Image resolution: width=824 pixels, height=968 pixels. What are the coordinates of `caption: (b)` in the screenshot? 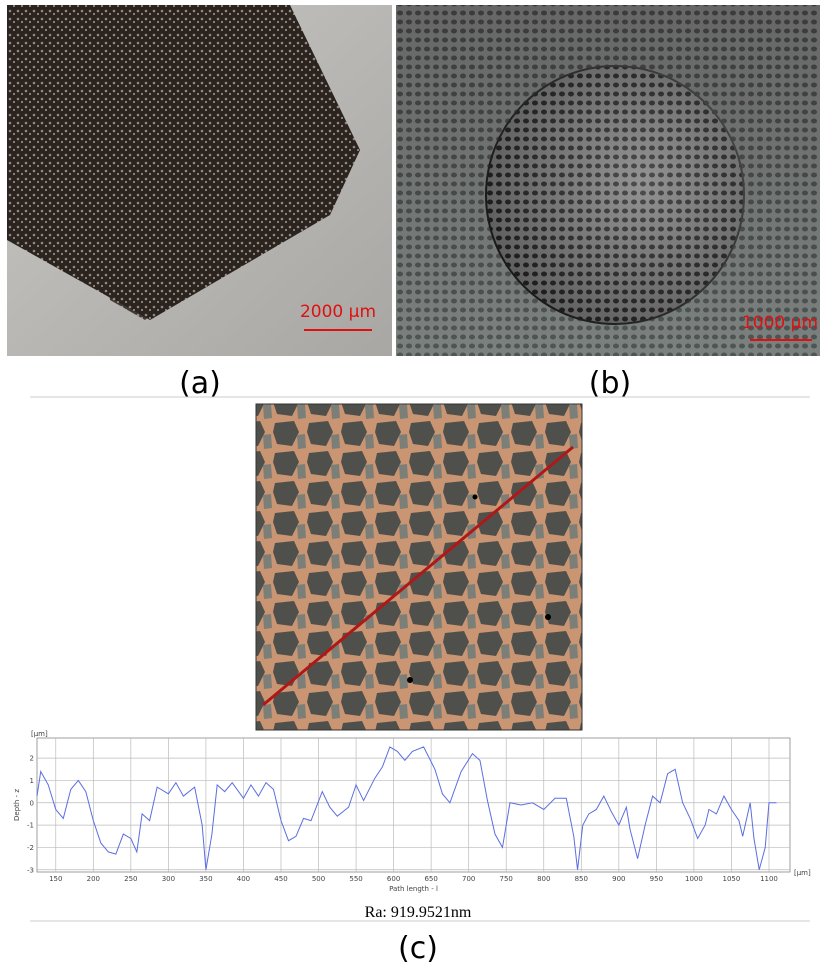 It's located at (610, 383).